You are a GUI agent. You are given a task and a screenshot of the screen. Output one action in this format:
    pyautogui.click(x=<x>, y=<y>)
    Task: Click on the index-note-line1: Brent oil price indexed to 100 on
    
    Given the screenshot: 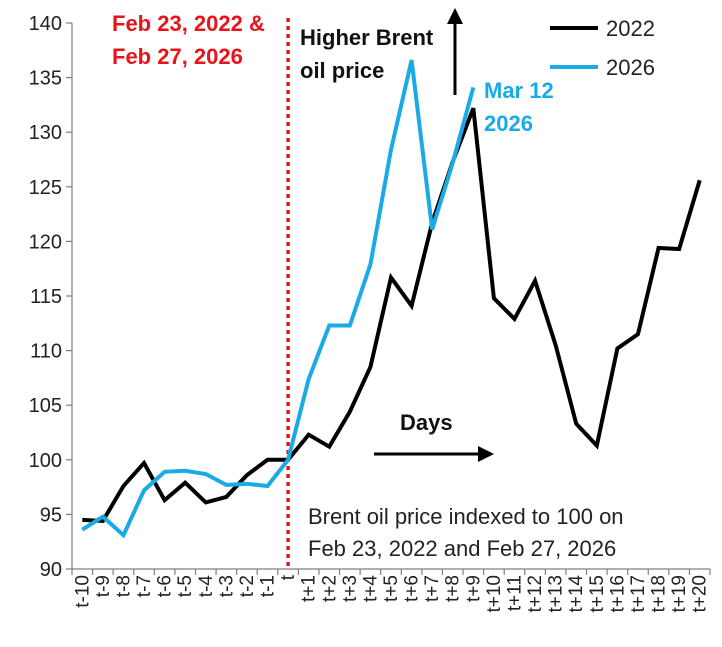 What is the action you would take?
    pyautogui.click(x=466, y=516)
    